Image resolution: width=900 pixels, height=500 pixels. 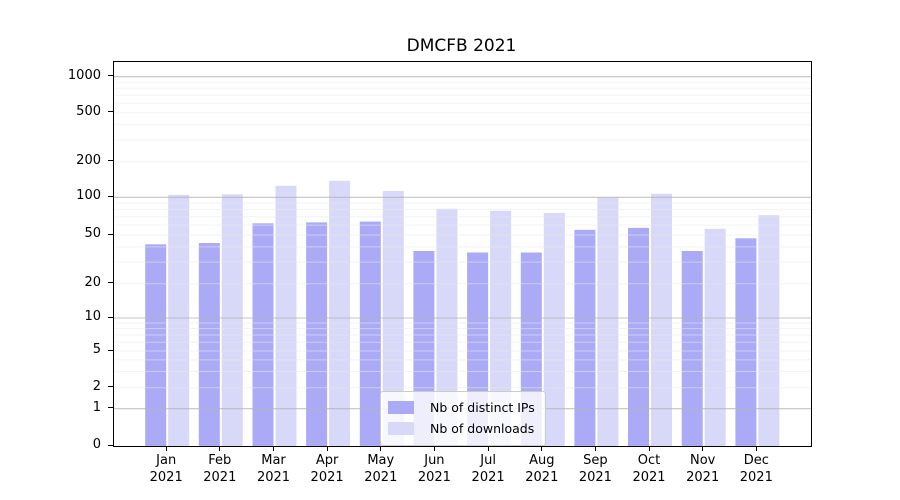 What do you see at coordinates (96, 407) in the screenshot?
I see `y-tick-label: 1` at bounding box center [96, 407].